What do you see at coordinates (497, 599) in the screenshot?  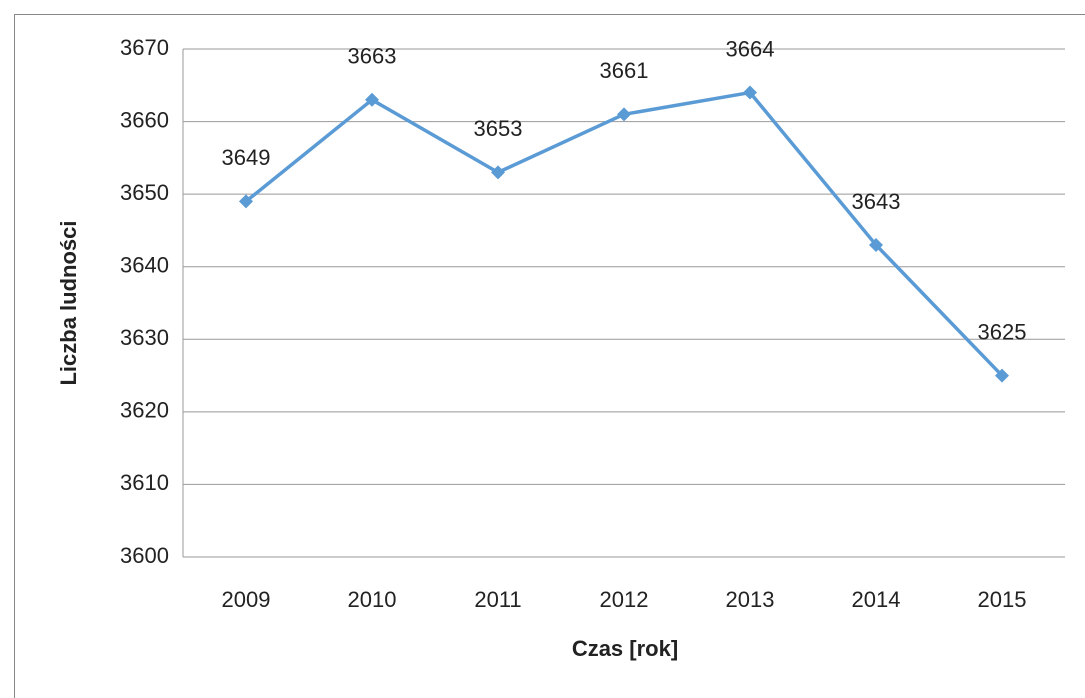 I see `x-tick-label: 2011` at bounding box center [497, 599].